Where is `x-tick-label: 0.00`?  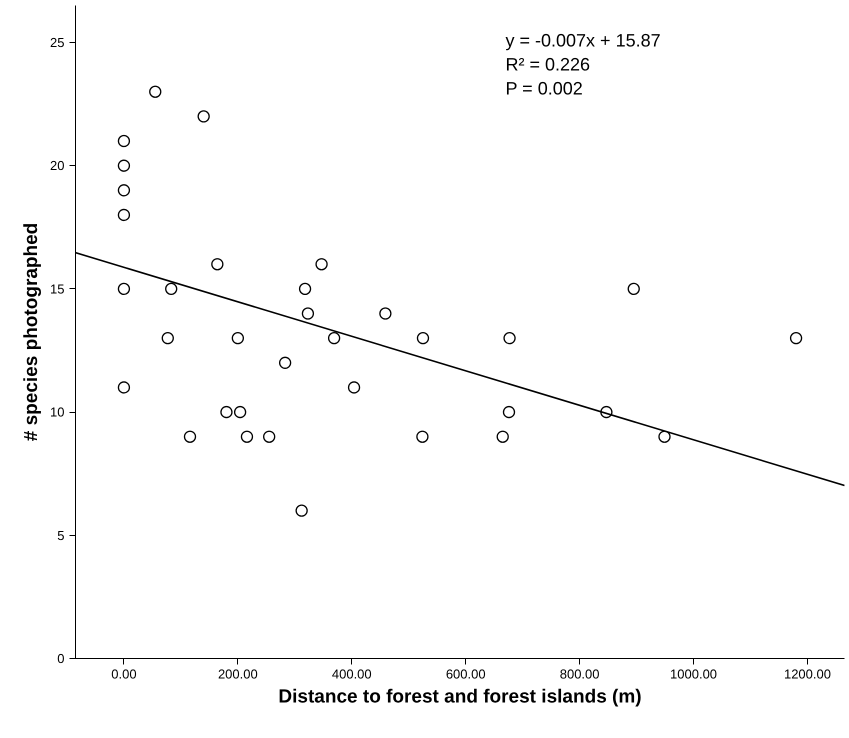
x-tick-label: 0.00 is located at coordinates (124, 674).